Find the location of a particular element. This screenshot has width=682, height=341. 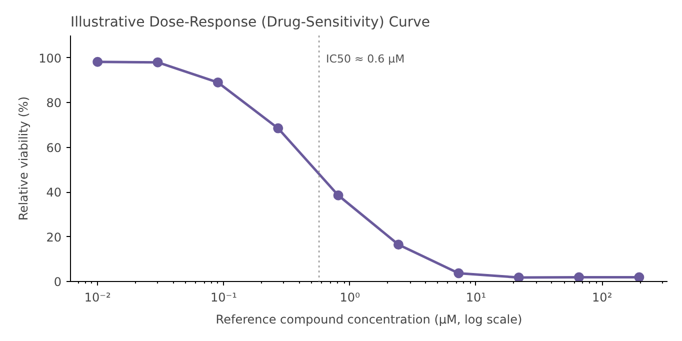

y-axis-title: Relative viability (%) is located at coordinates (23, 158).